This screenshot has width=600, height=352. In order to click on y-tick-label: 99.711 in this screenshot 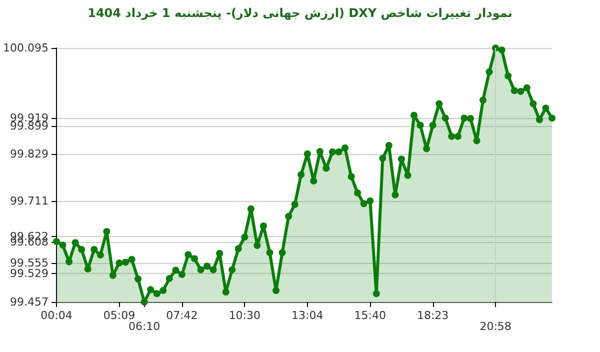, I will do `click(29, 201)`.